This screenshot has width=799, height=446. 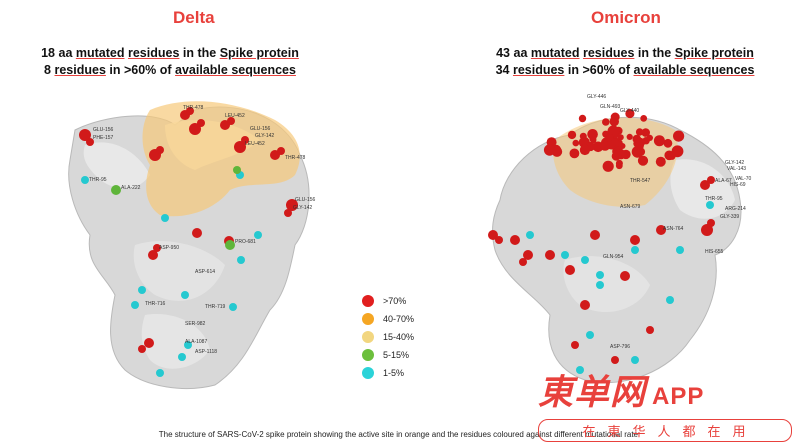 What do you see at coordinates (665, 430) in the screenshot?
I see `watermark-tagline: 在東华人都在用` at bounding box center [665, 430].